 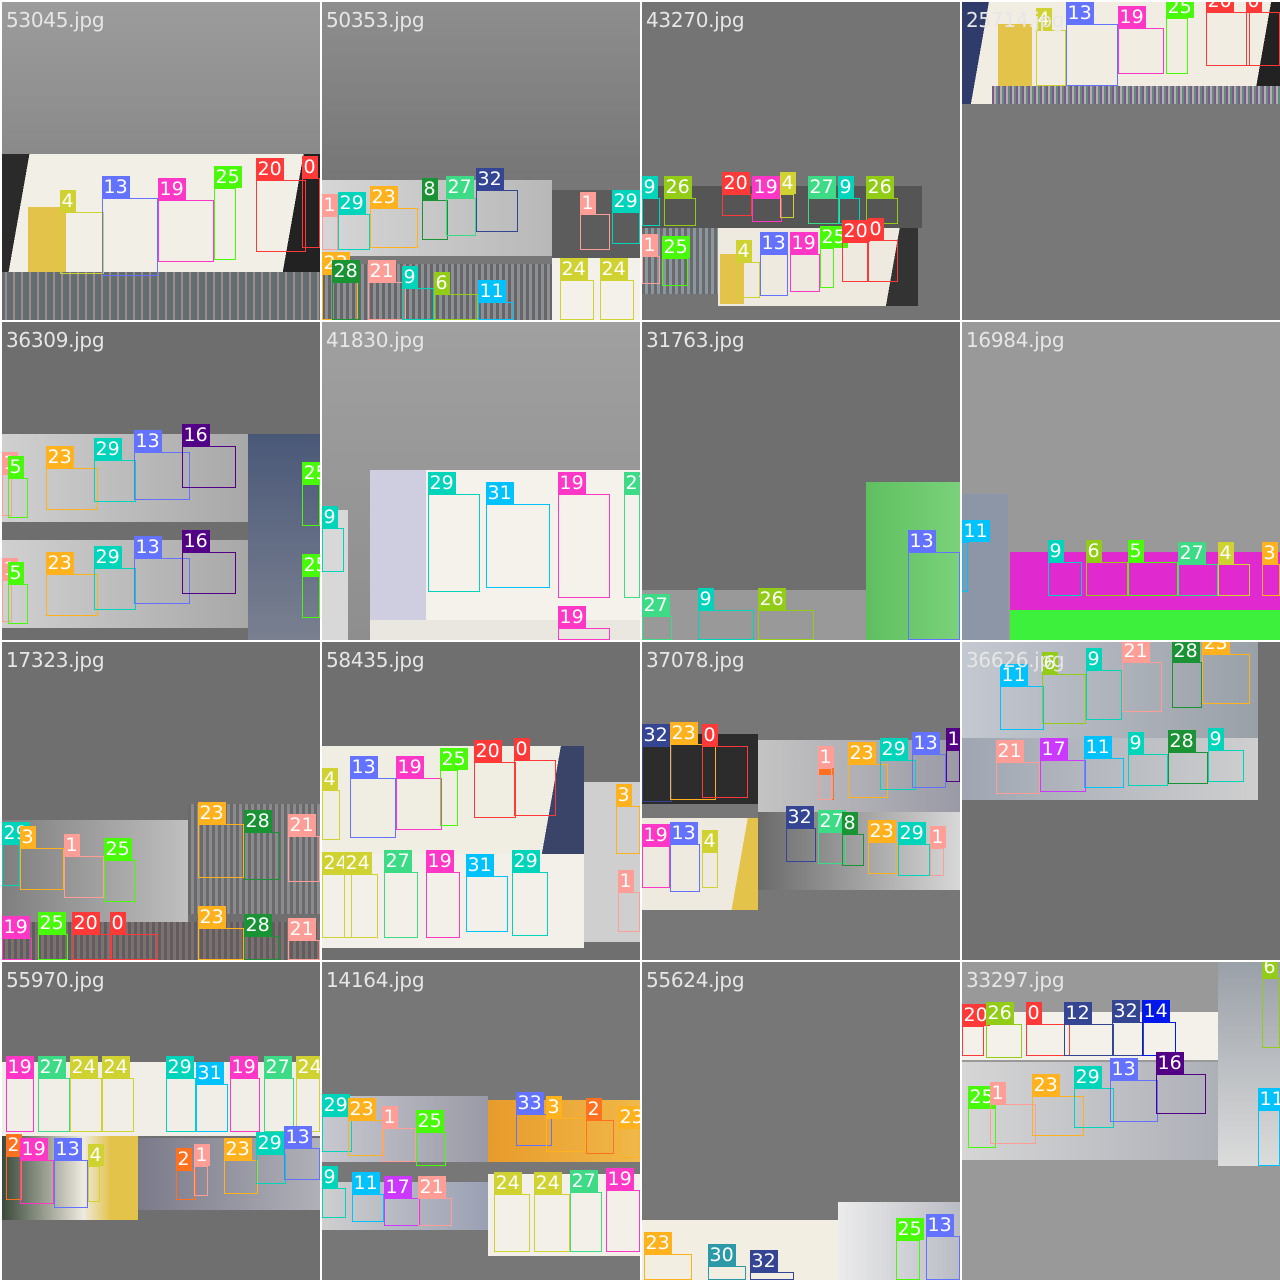 I want to click on bbox-label: 25, so click(x=1179, y=10).